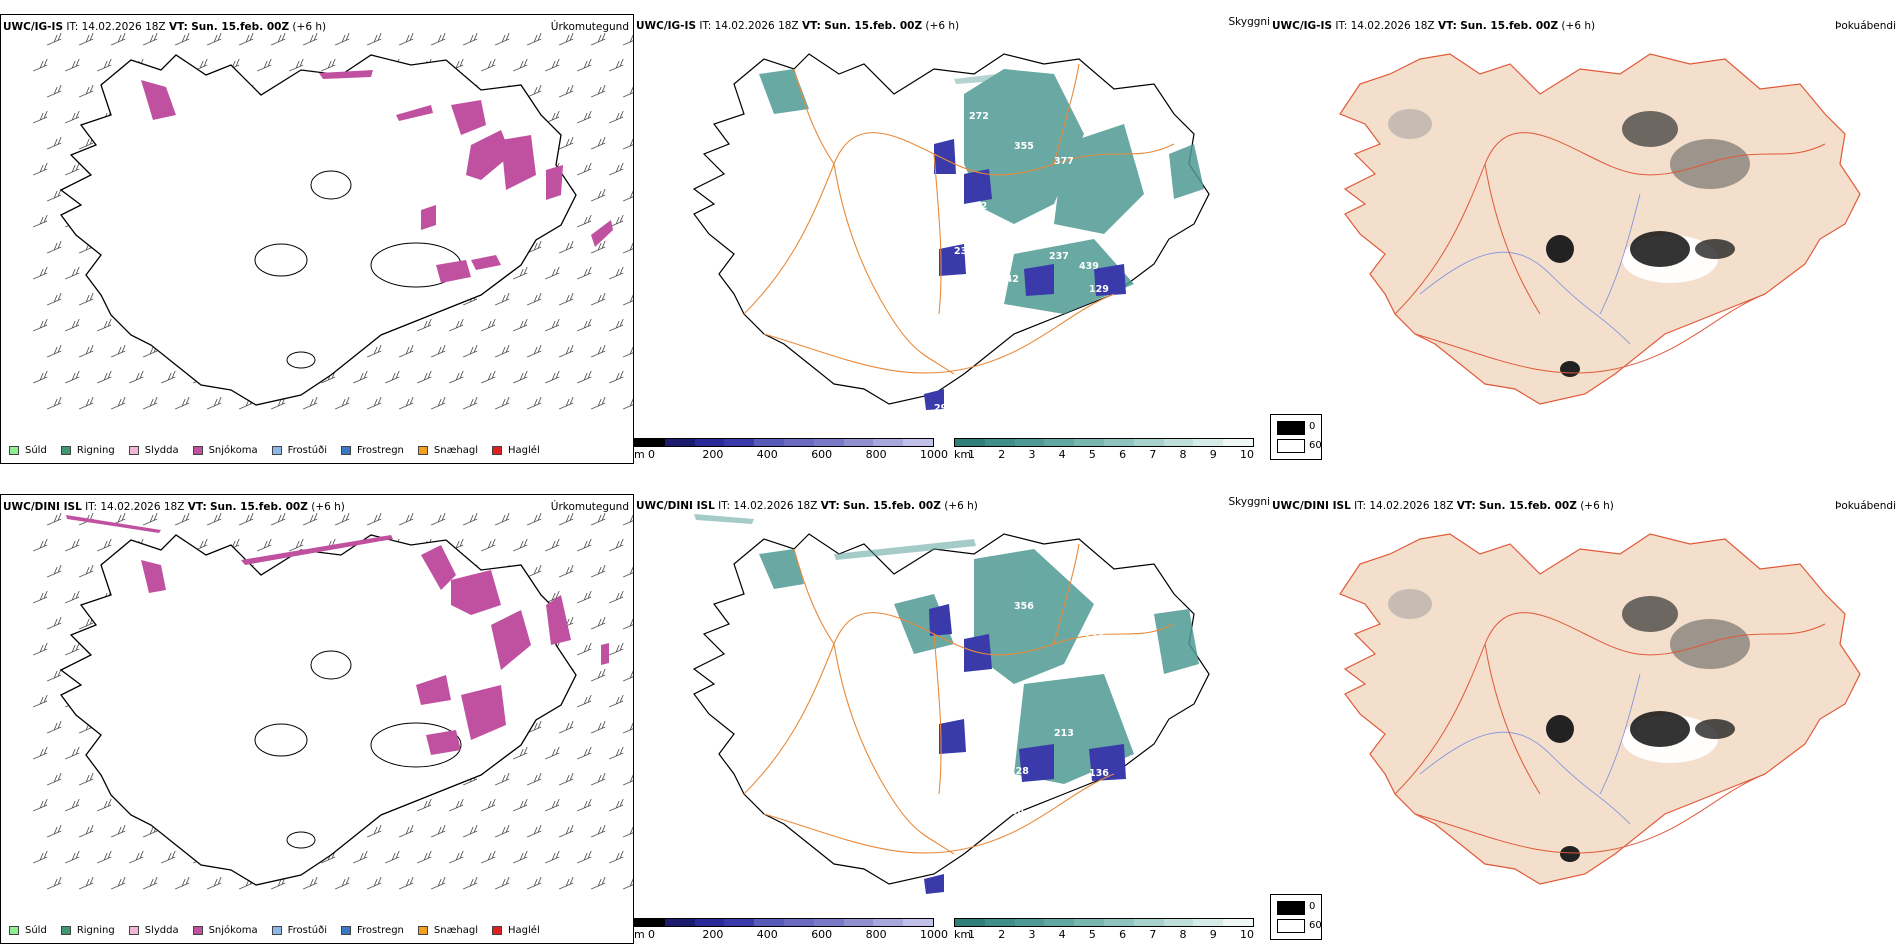 Image resolution: width=1900 pixels, height=950 pixels. Describe the element at coordinates (1315, 445) in the screenshot. I see `fog-legend-60-label: 60` at that location.